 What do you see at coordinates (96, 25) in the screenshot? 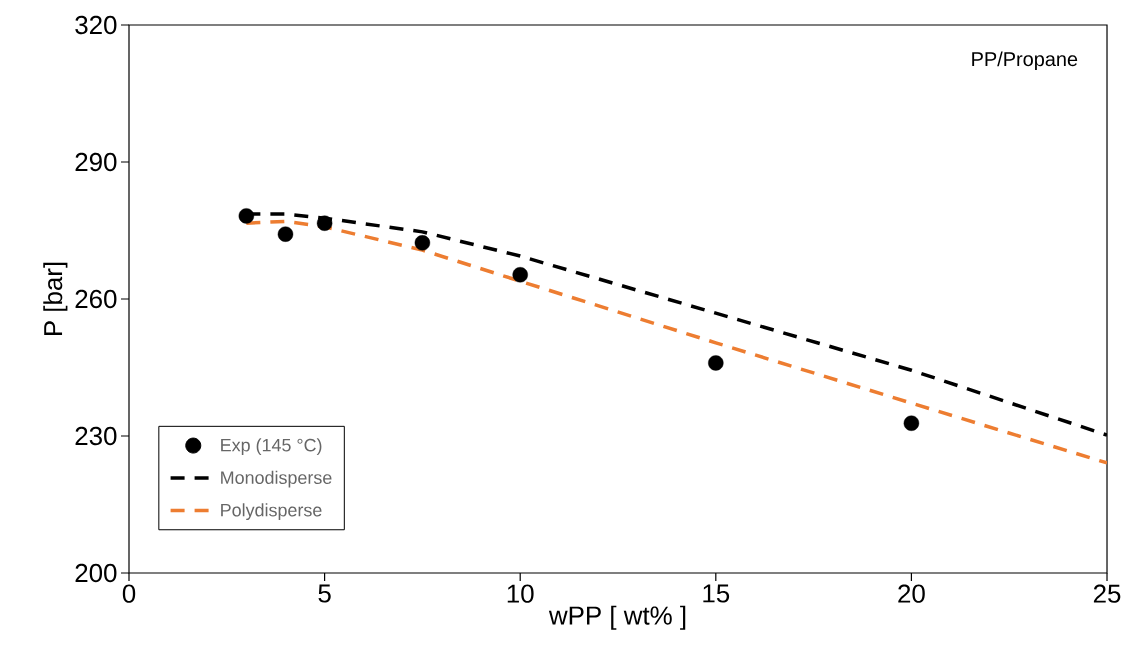
I see `y-tick-label: 320` at bounding box center [96, 25].